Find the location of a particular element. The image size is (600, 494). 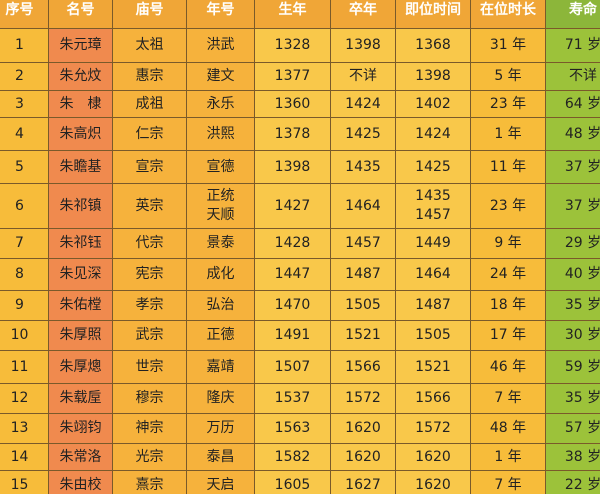

table-cell: 弘治 is located at coordinates (220, 305).